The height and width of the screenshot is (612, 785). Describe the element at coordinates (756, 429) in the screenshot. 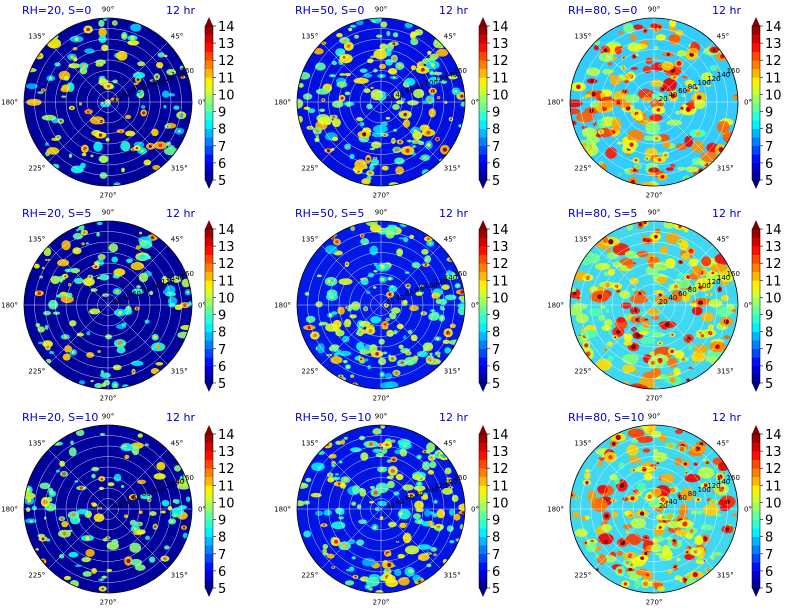

I see `colorbar-extend-max` at that location.